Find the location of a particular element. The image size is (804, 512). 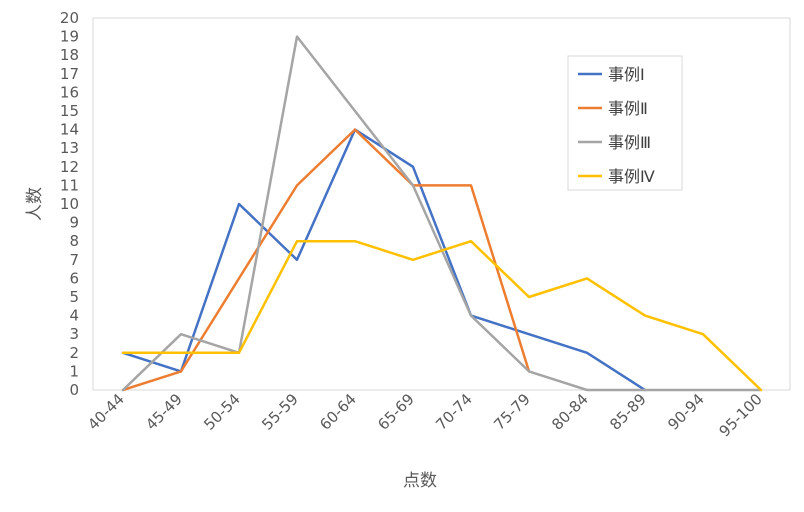

y-tick-label: 3 is located at coordinates (74, 334).